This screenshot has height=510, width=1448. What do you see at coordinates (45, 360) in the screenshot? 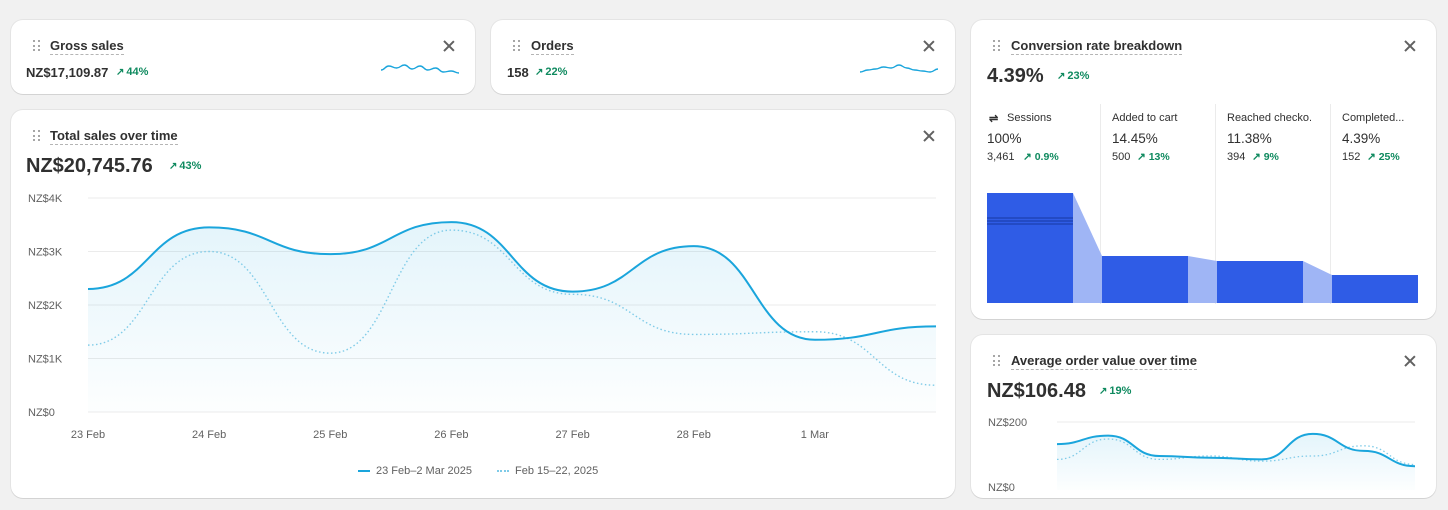
I see `y-tick-label: NZ$1K` at bounding box center [45, 360].